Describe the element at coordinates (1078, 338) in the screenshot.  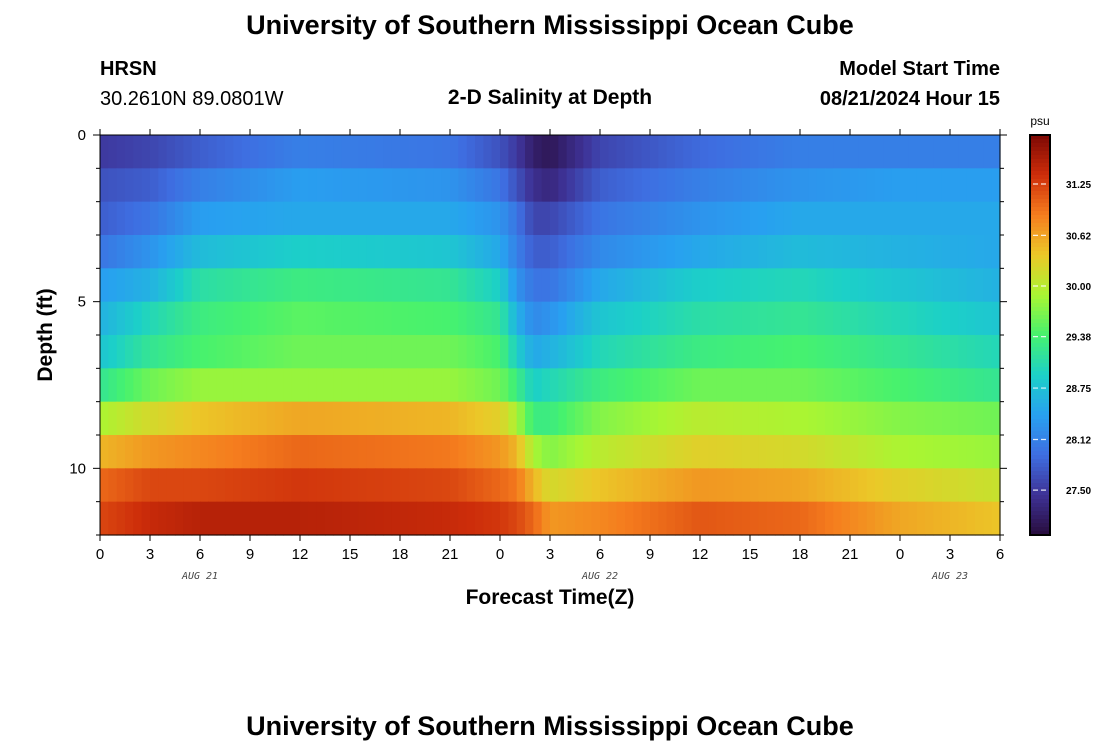
I see `colorbar-tick-label: 29.38` at that location.